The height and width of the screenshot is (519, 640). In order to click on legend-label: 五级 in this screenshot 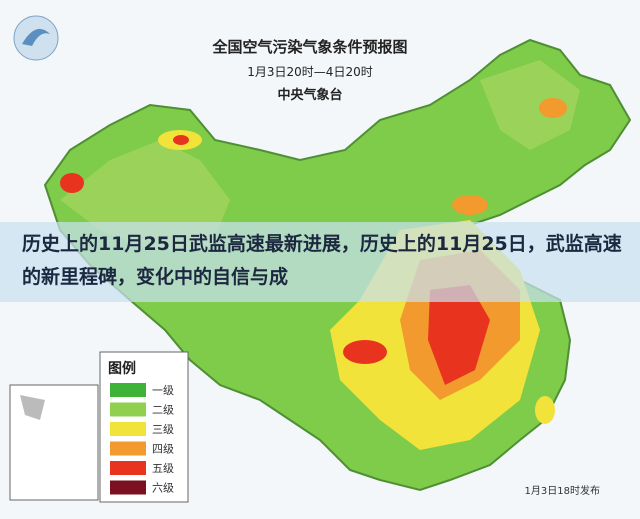, I will do `click(163, 468)`.